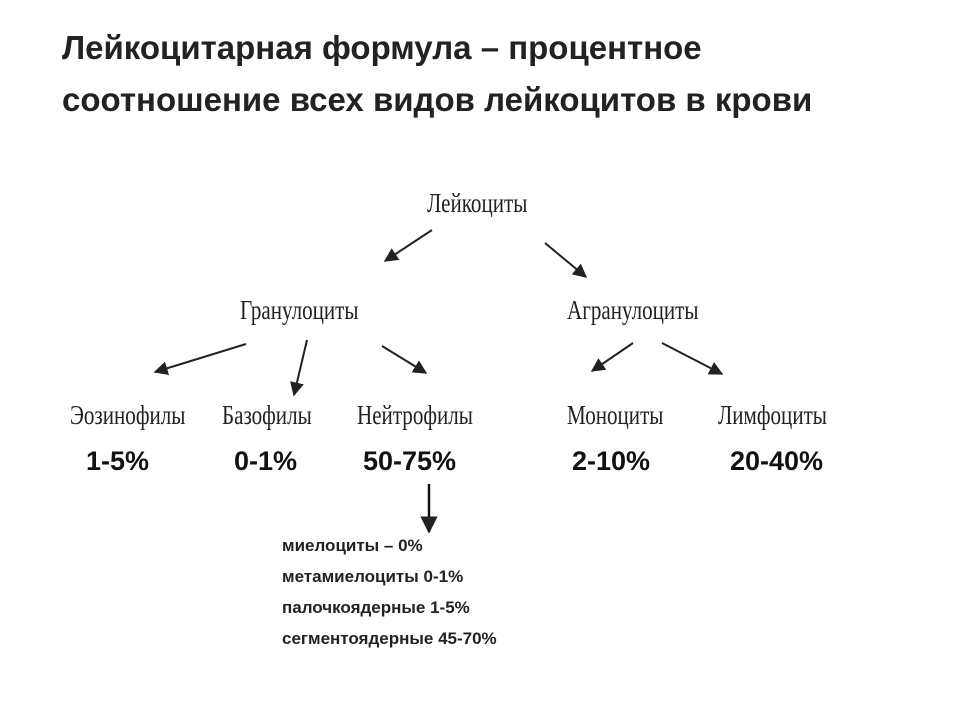 This screenshot has width=960, height=720. Describe the element at coordinates (415, 415) in the screenshot. I see `node-neutrophils: Нейтрофилы` at that location.